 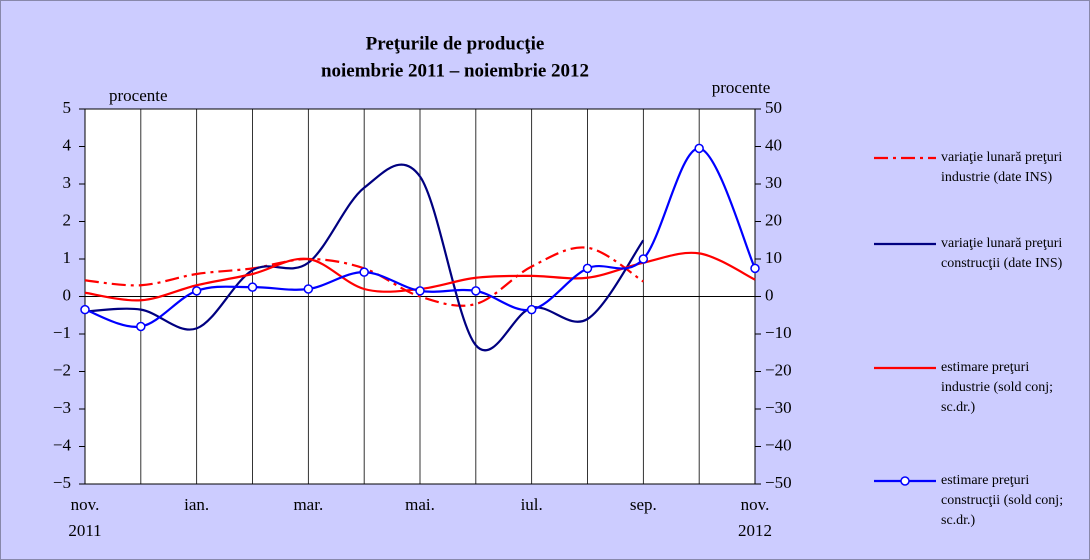 I want to click on y2-tick-label: 20, so click(x=773, y=219).